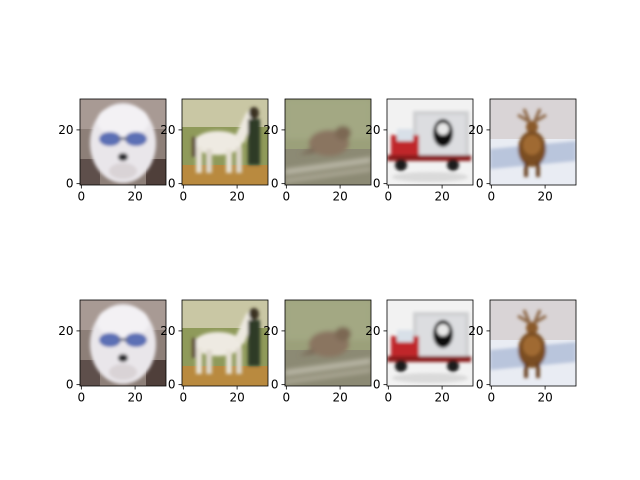  I want to click on subplot-0-3: 0 20 0 20, so click(419, 151).